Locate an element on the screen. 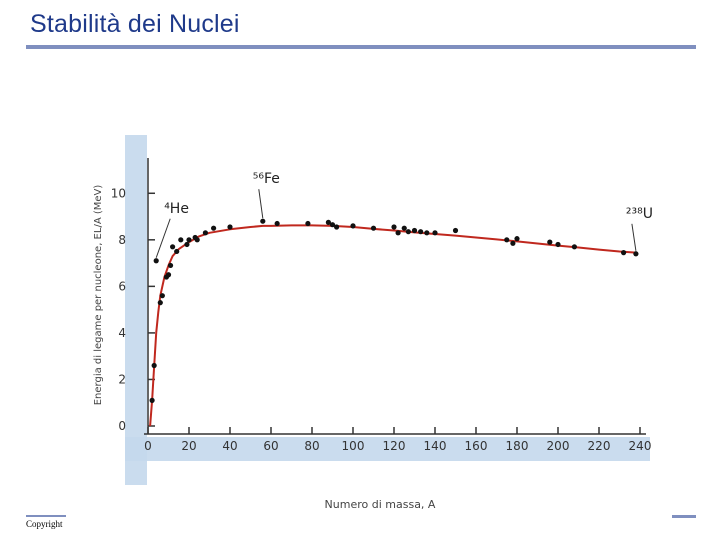 The height and width of the screenshot is (540, 720). x-tick-label: 200 is located at coordinates (558, 446).